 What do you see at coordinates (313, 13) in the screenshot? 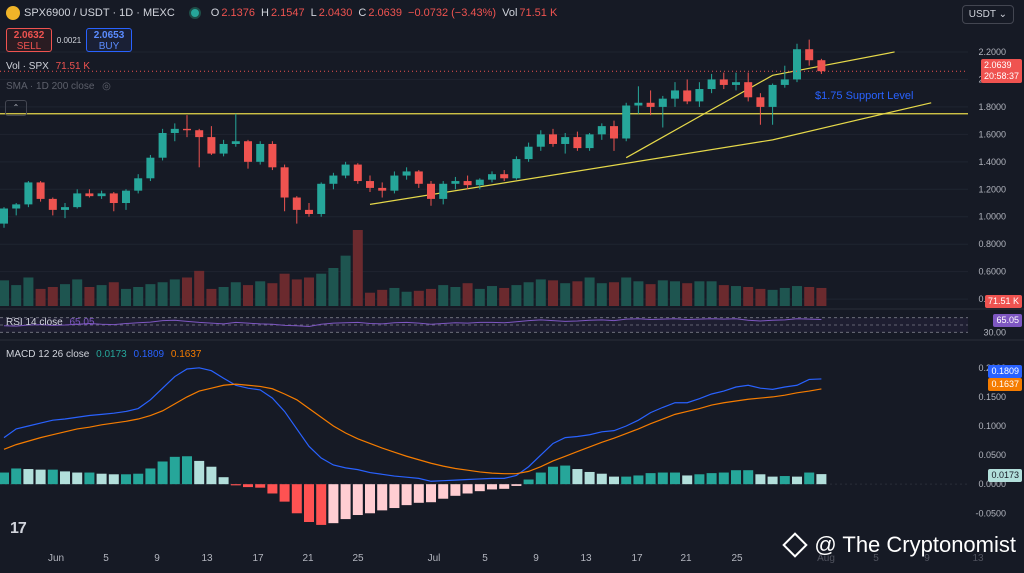
I see `low-label: L` at bounding box center [313, 13].